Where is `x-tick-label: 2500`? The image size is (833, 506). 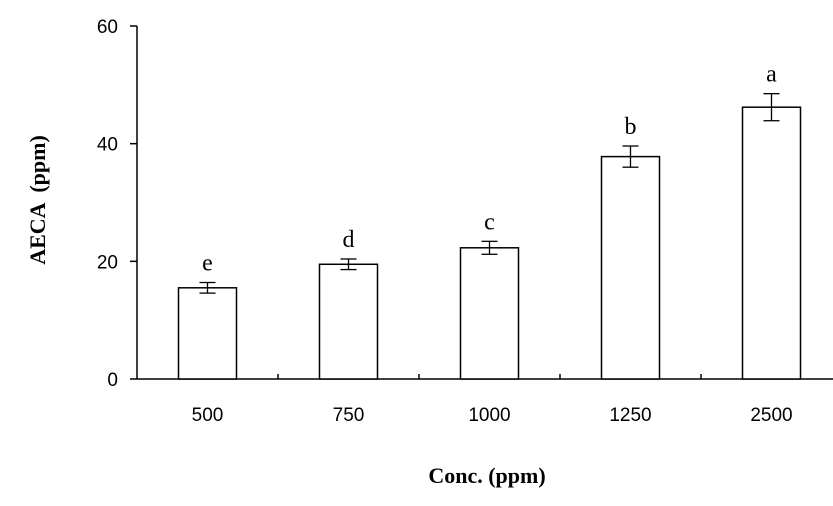 x-tick-label: 2500 is located at coordinates (771, 415).